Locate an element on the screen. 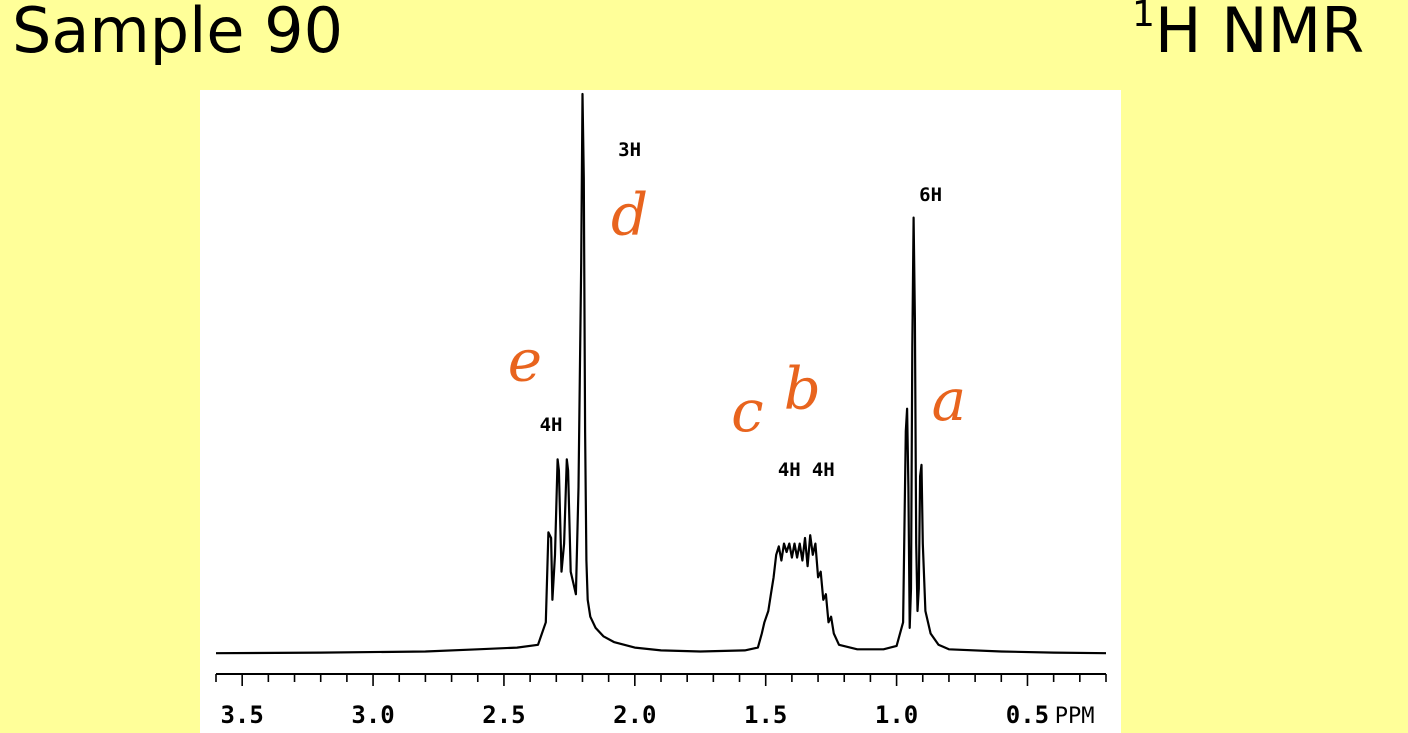 The width and height of the screenshot is (1408, 733). x-tick-label: 3.5 is located at coordinates (241, 715).